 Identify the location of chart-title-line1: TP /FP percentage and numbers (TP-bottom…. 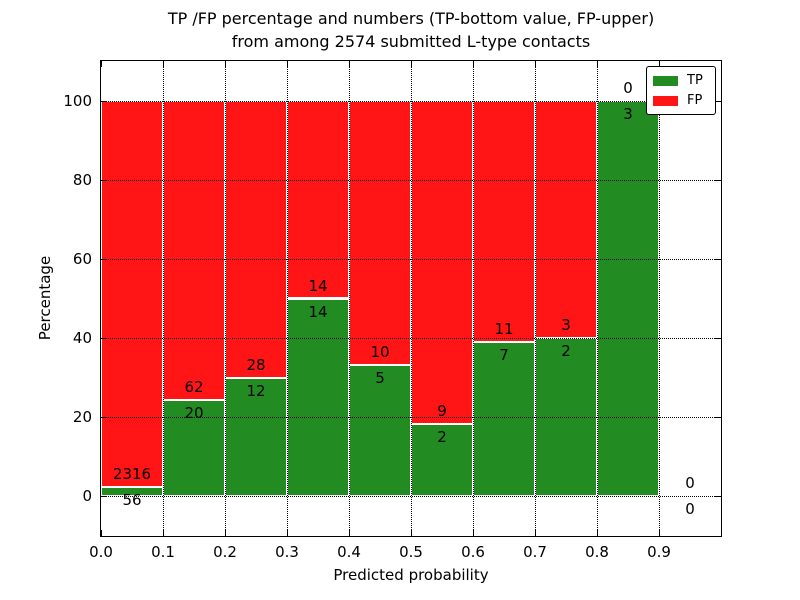
(411, 18).